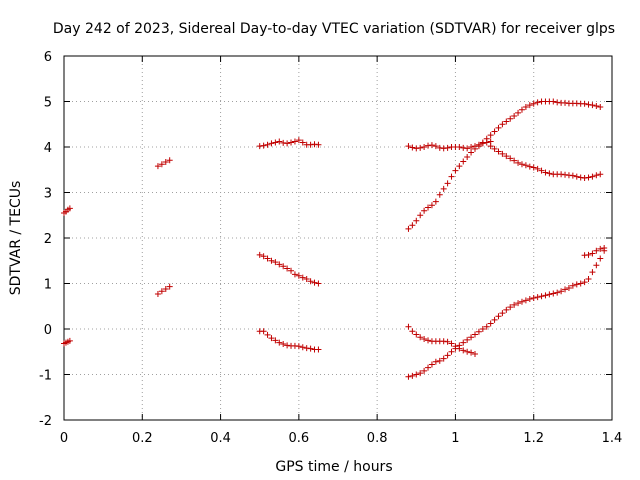 The width and height of the screenshot is (640, 480). I want to click on x-tick-label: 1.2, so click(533, 438).